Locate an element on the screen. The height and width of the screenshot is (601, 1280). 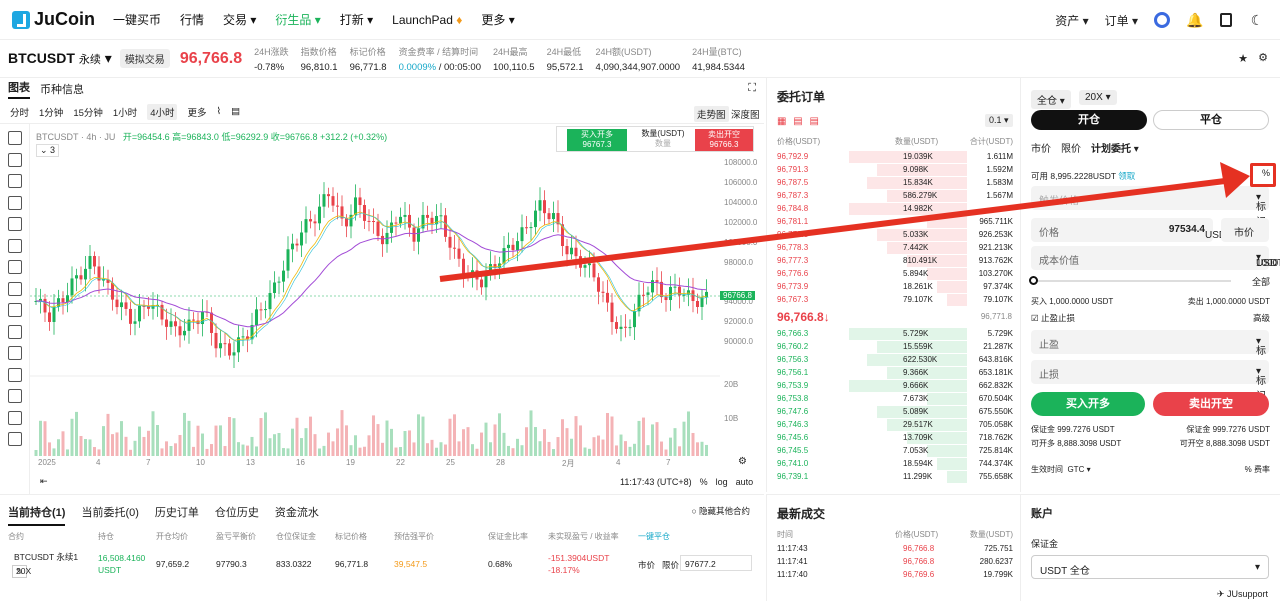
claim-link: 领取 is located at coordinates (1127, 176).